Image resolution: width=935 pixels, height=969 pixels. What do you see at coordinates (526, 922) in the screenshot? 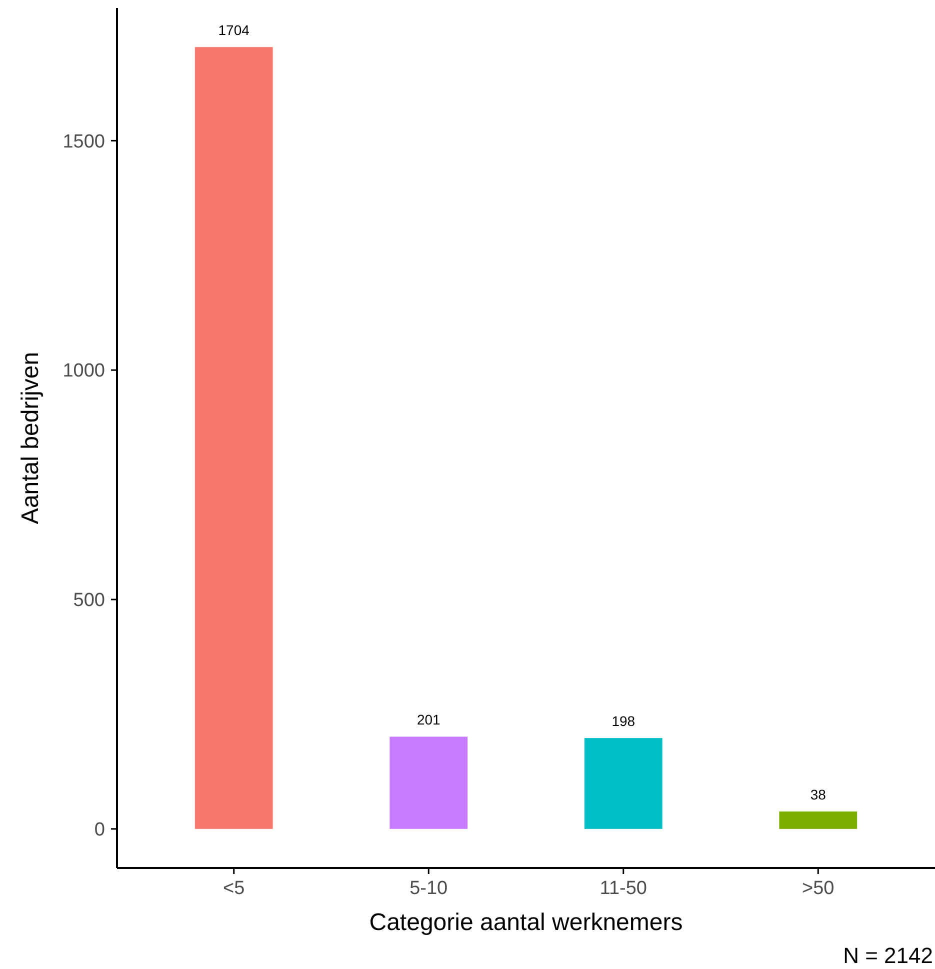
I see `x-axis-title: Categorie aantal werknemers` at bounding box center [526, 922].